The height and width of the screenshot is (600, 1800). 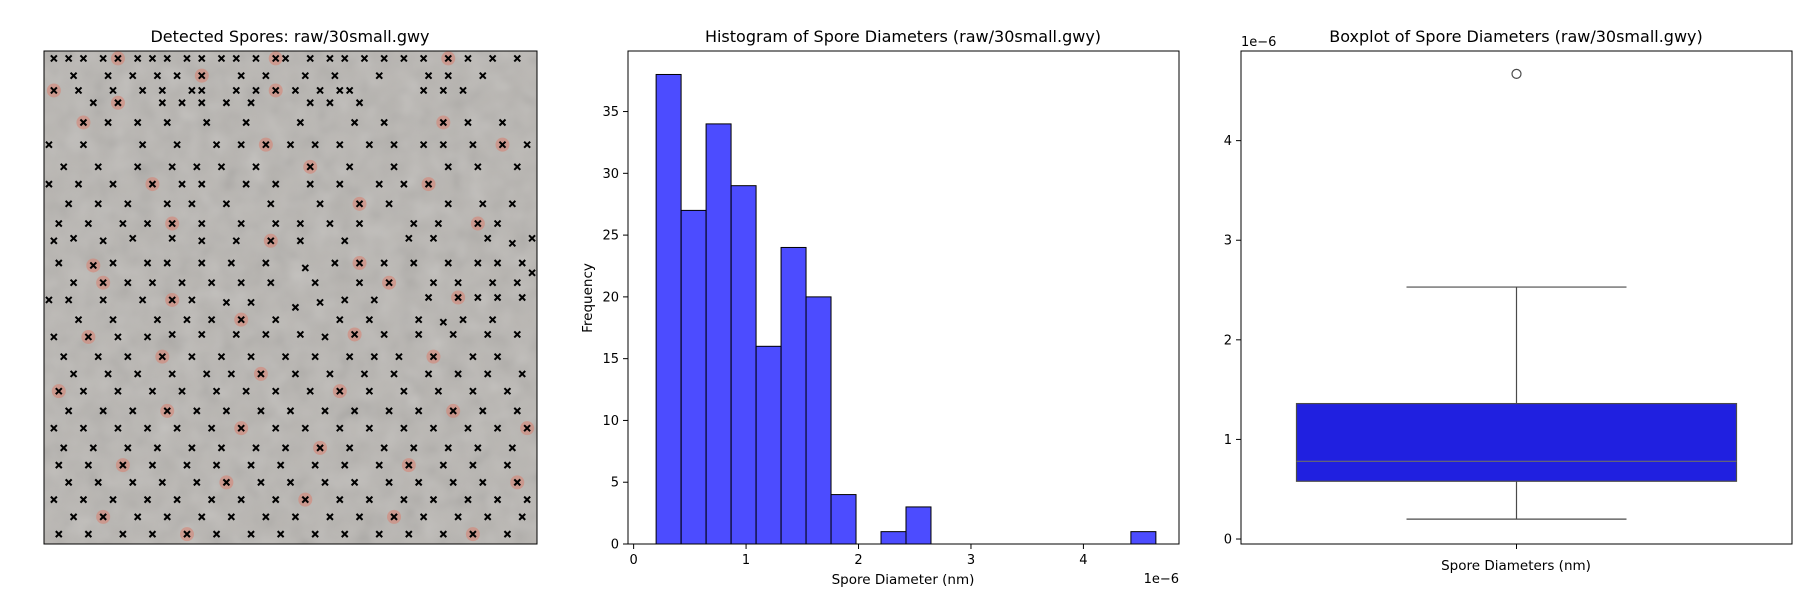 I want to click on histogram-x-tick-label: 2, so click(x=858, y=560).